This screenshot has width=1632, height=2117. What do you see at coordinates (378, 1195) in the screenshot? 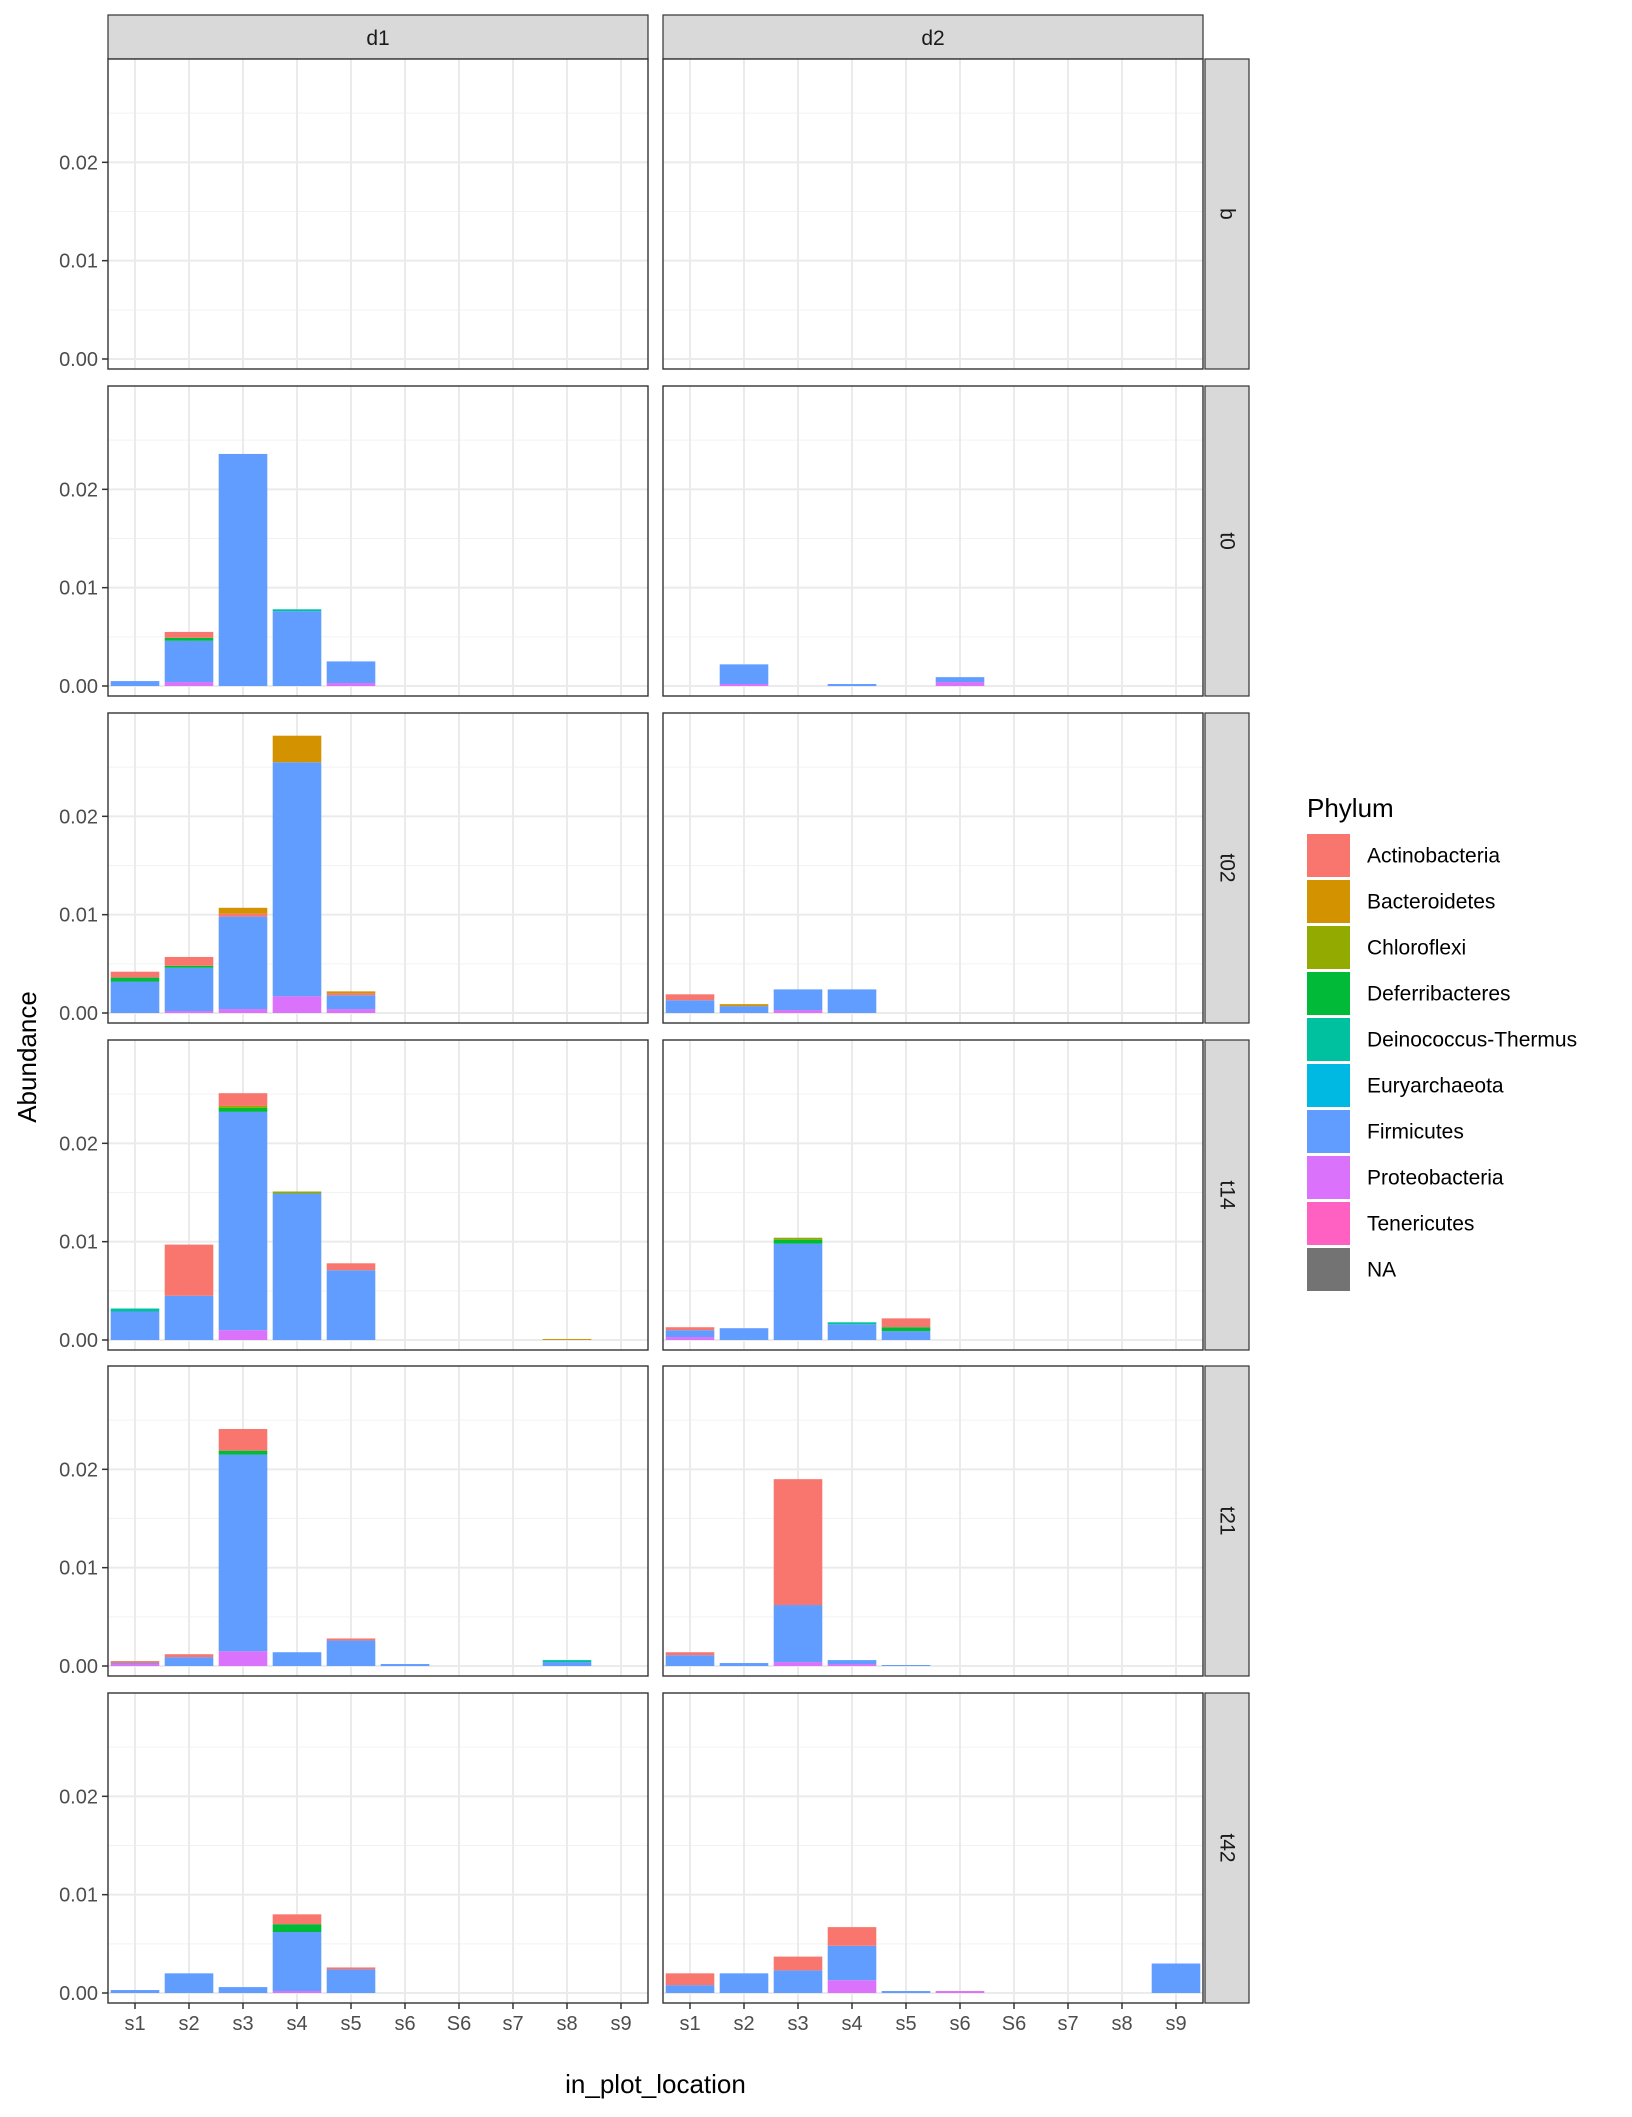
I see `panel-t14-d1` at bounding box center [378, 1195].